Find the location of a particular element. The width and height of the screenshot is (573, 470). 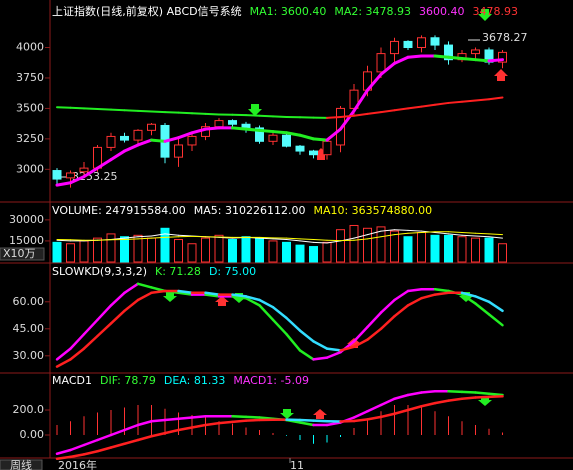

legend-entry: DIF: 78.79 is located at coordinates (128, 380).